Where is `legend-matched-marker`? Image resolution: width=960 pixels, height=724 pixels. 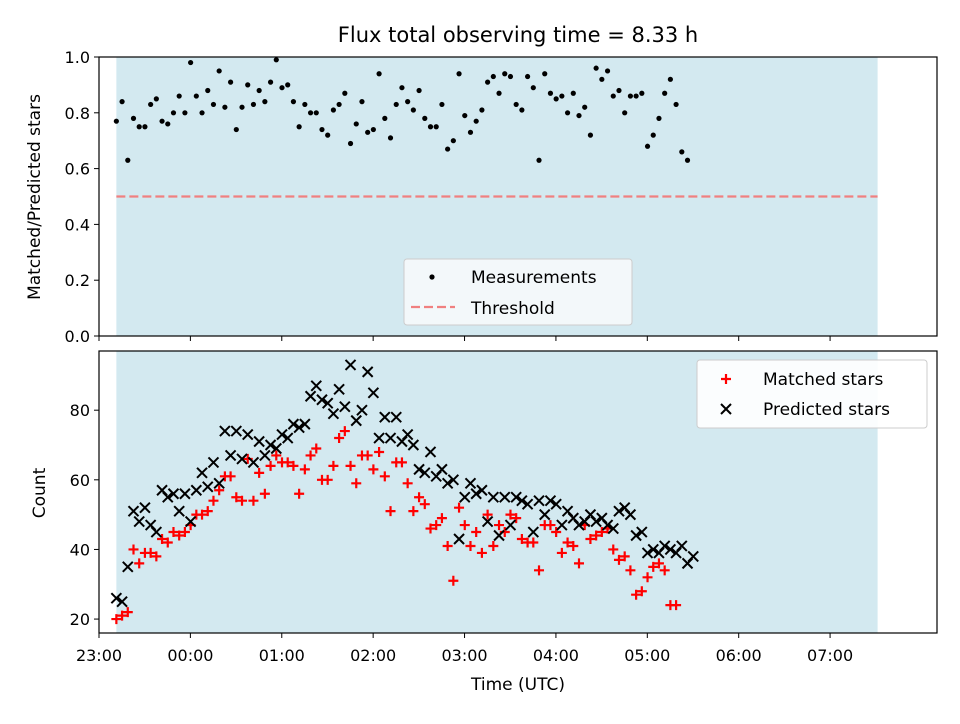
legend-matched-marker is located at coordinates (726, 379).